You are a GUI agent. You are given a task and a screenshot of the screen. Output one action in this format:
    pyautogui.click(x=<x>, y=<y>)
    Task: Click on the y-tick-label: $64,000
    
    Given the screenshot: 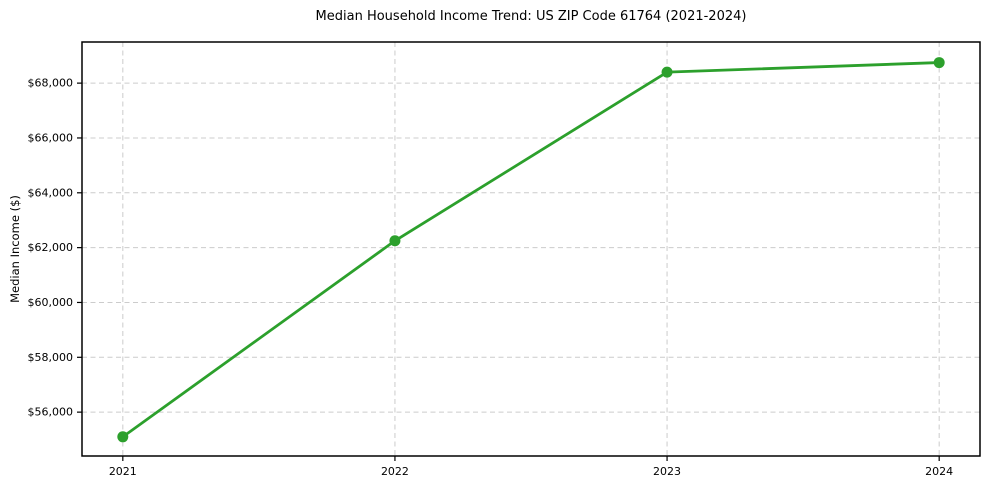 What is the action you would take?
    pyautogui.click(x=51, y=192)
    